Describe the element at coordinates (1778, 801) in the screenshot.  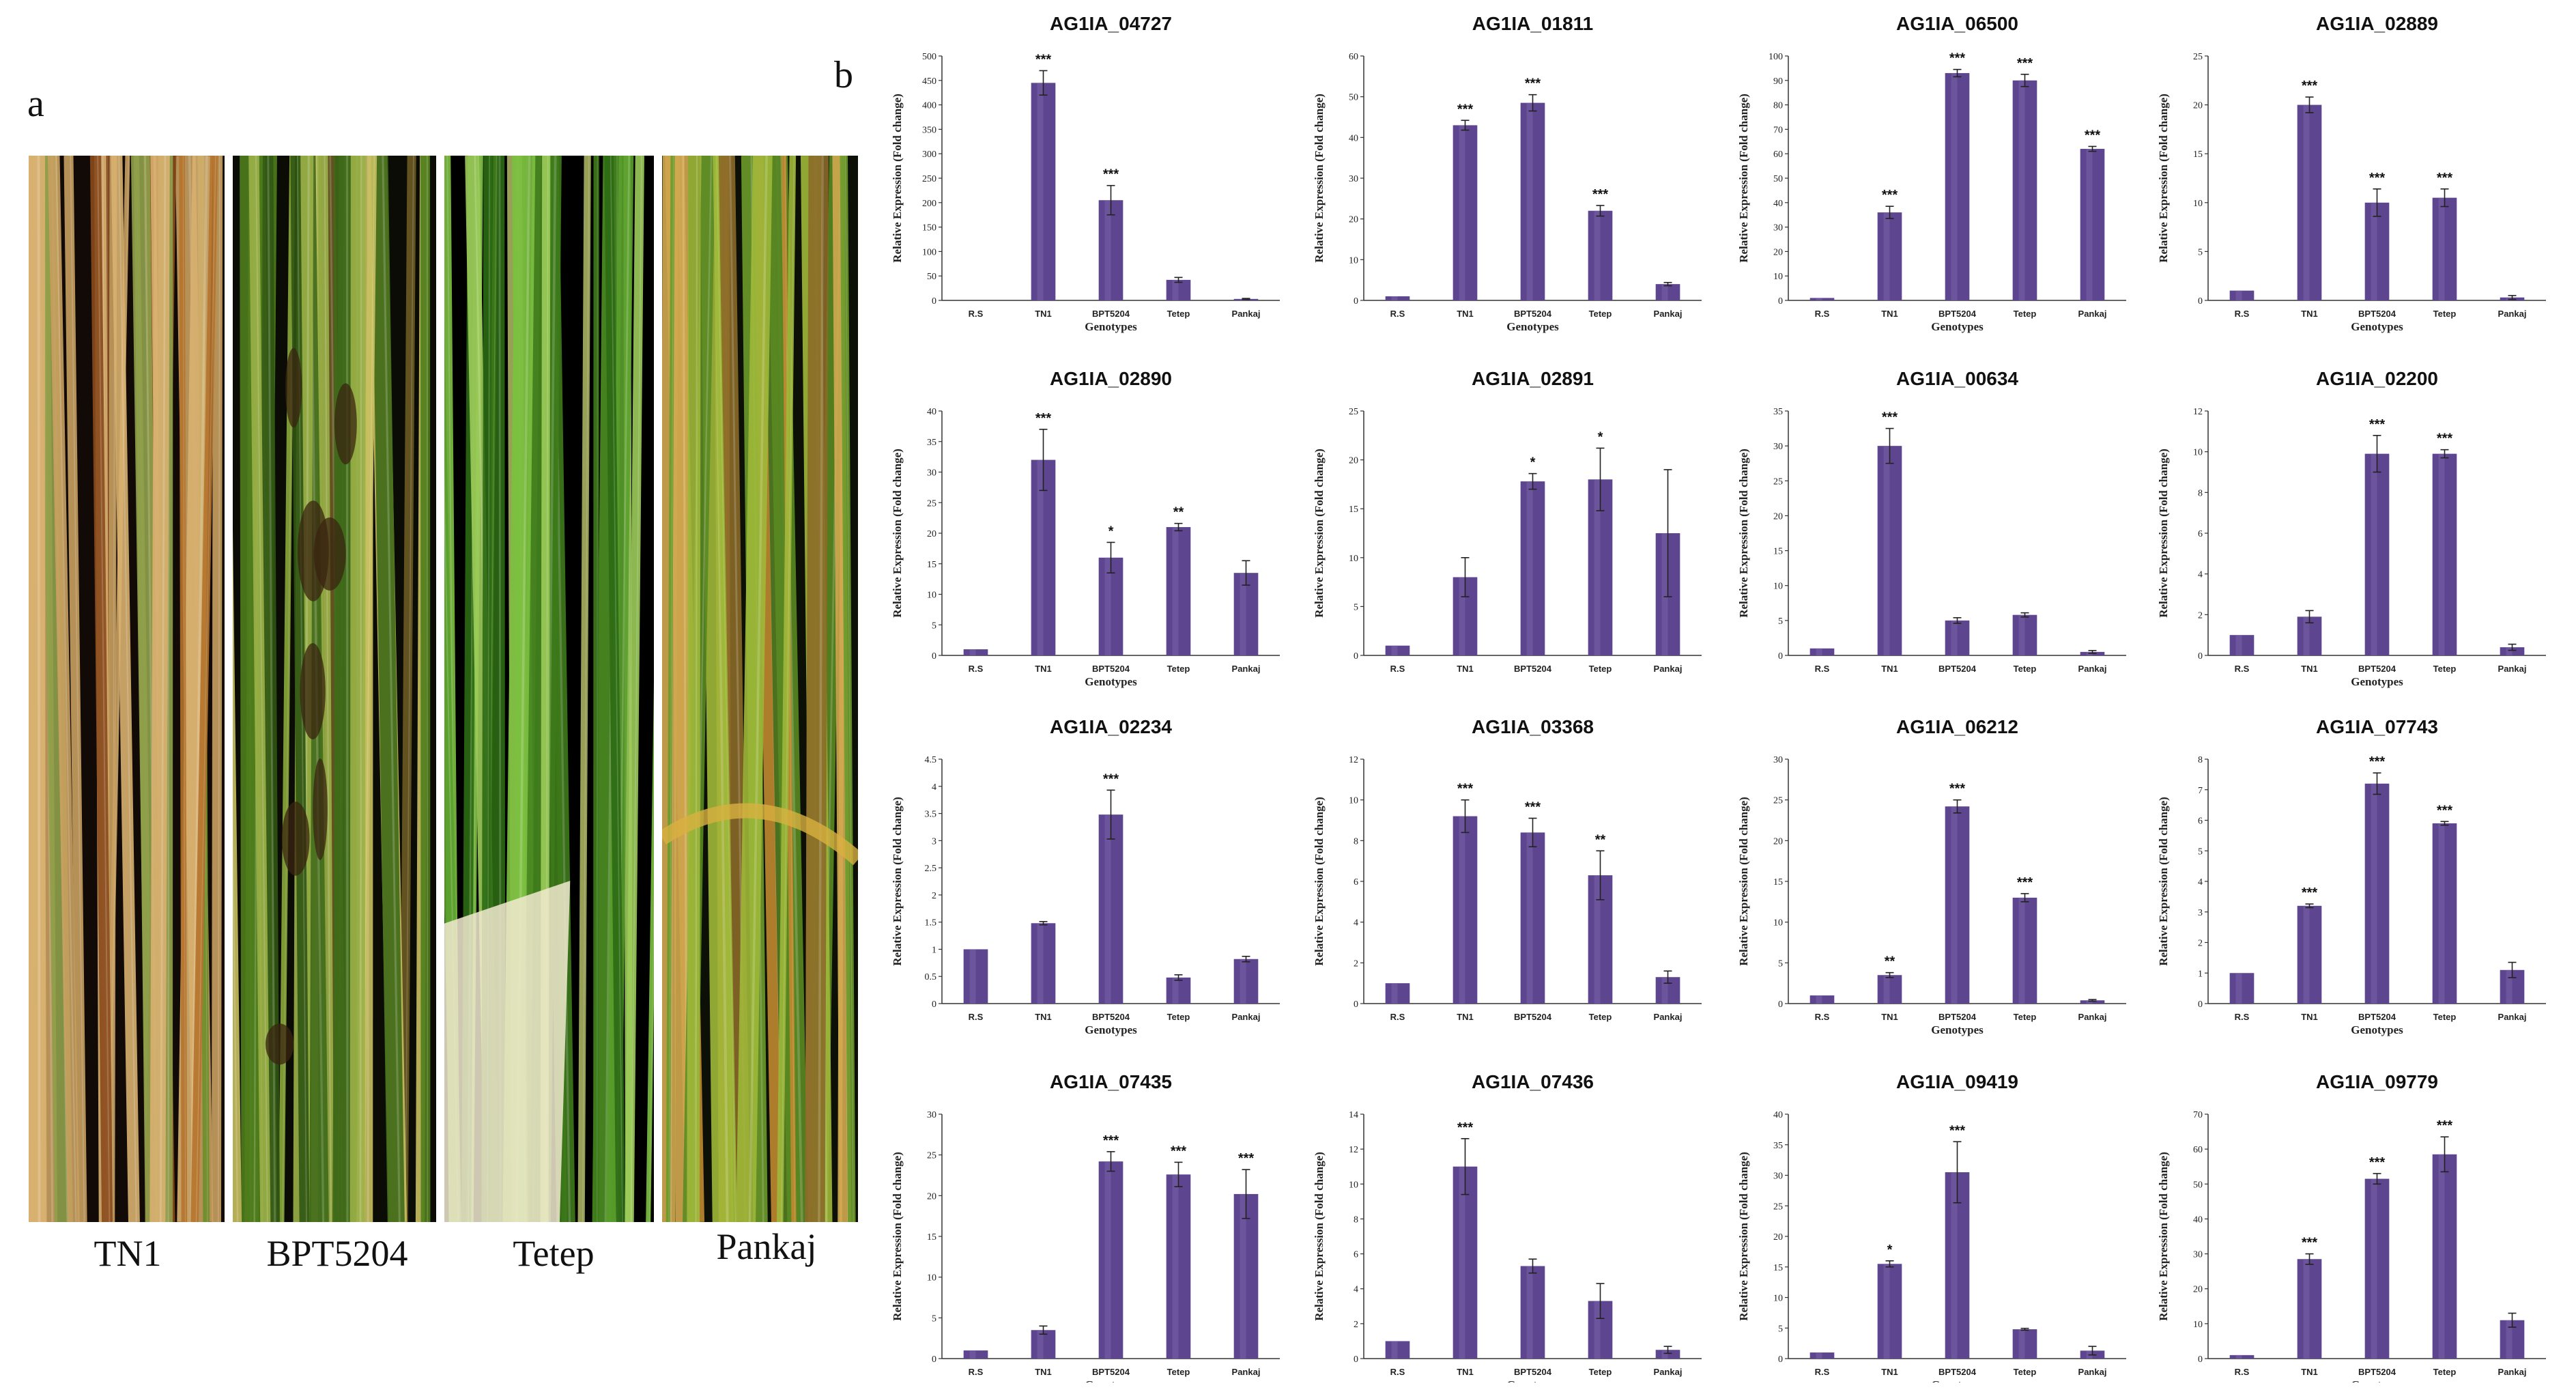
I see `y-tick-label: 25` at that location.